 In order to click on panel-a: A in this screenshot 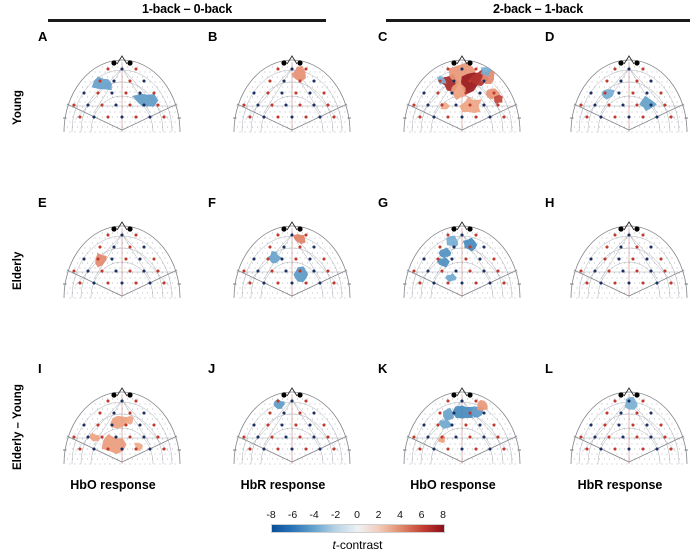, I will do `click(113, 92)`.